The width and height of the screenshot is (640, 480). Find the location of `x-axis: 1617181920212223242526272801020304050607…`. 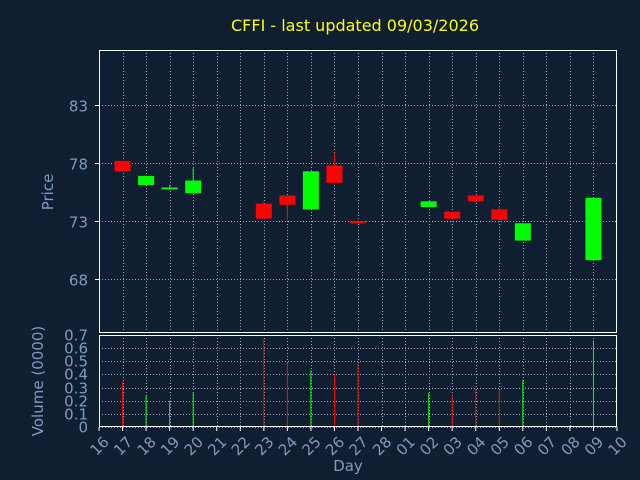

x-axis: 1617181920212223242526272801020304050607… is located at coordinates (359, 443).